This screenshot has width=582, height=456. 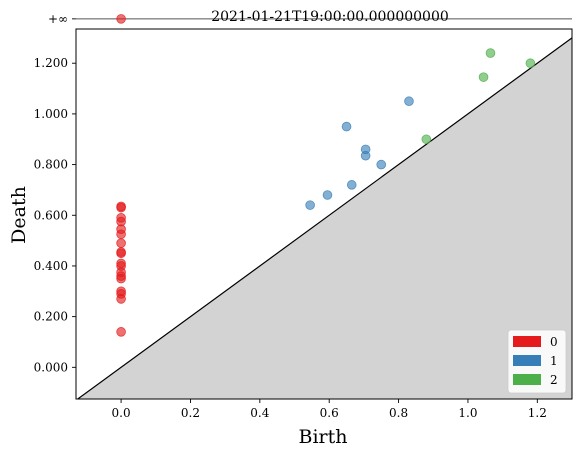 What do you see at coordinates (58, 19) in the screenshot?
I see `infinity-tick-label: +∞` at bounding box center [58, 19].